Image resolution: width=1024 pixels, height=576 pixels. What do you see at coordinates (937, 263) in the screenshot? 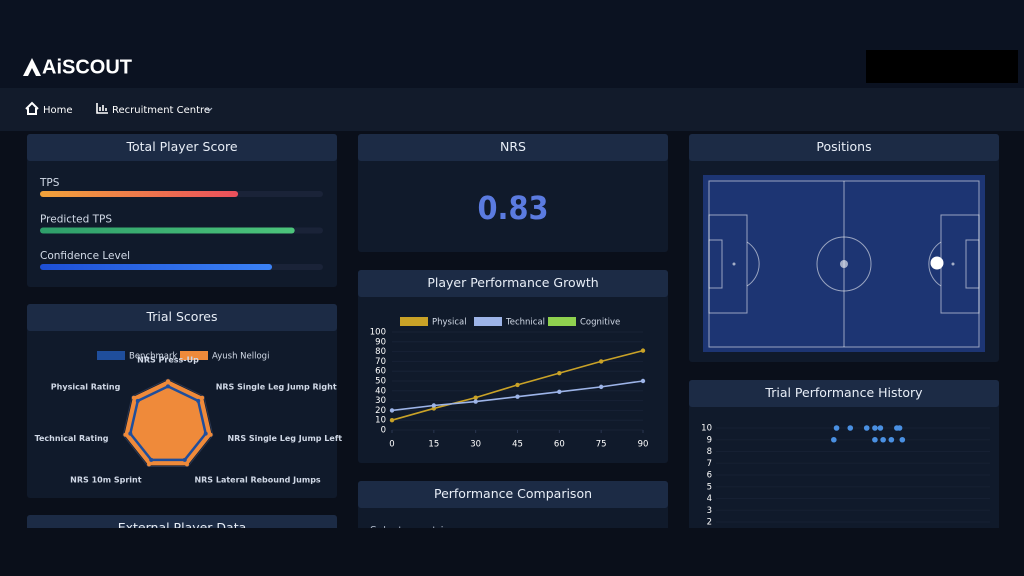
I see `player-position` at bounding box center [937, 263].